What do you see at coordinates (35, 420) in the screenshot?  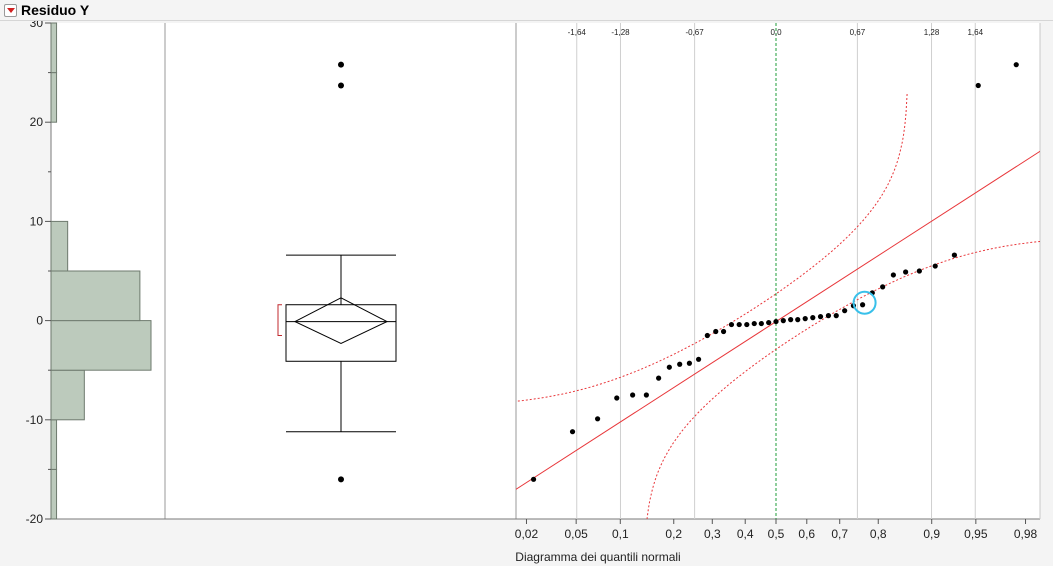 I see `y-tick-label: -10` at bounding box center [35, 420].